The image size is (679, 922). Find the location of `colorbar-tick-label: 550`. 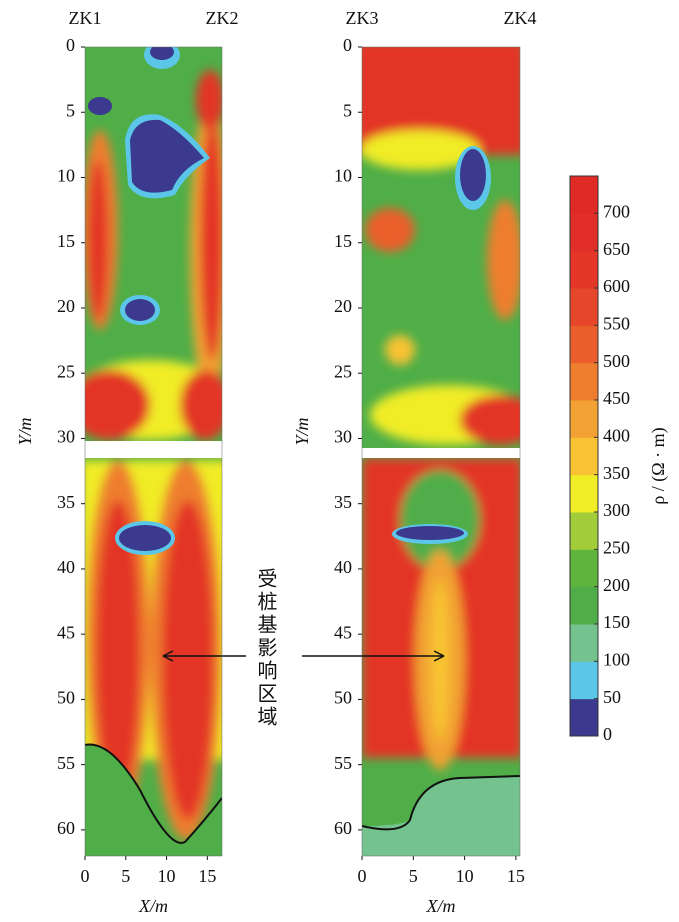

colorbar-tick-label: 550 is located at coordinates (616, 323).